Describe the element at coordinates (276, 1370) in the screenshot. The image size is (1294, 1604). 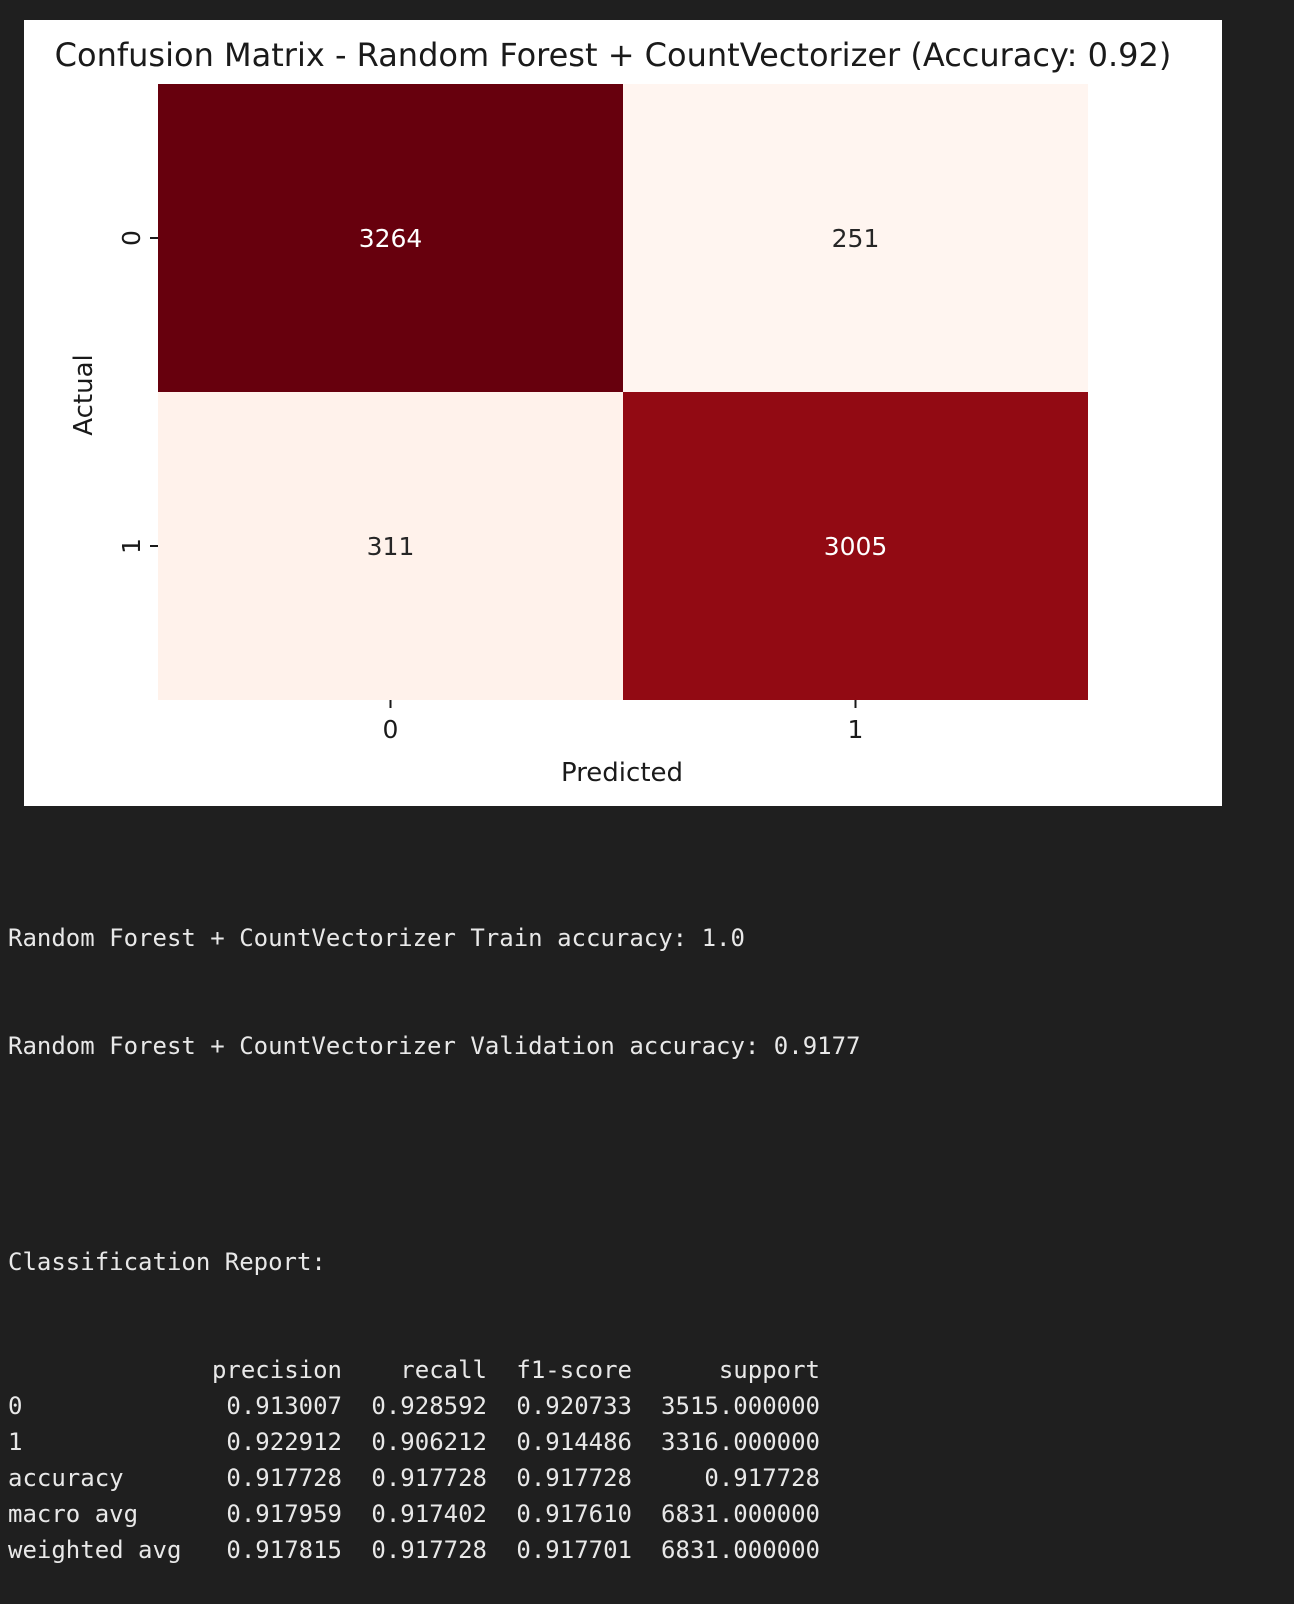
I see `column-header-precision: precision` at that location.